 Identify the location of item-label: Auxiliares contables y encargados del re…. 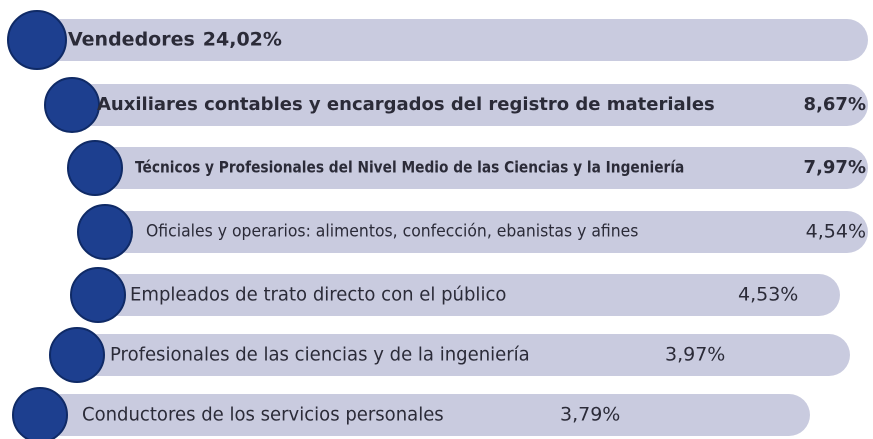
(406, 104).